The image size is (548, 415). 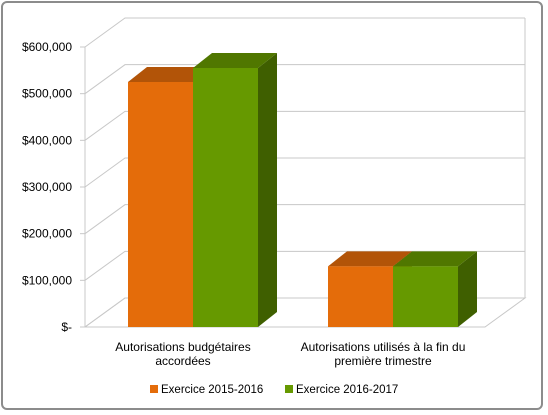 What do you see at coordinates (47, 187) in the screenshot?
I see `y-tick-label: $300,000` at bounding box center [47, 187].